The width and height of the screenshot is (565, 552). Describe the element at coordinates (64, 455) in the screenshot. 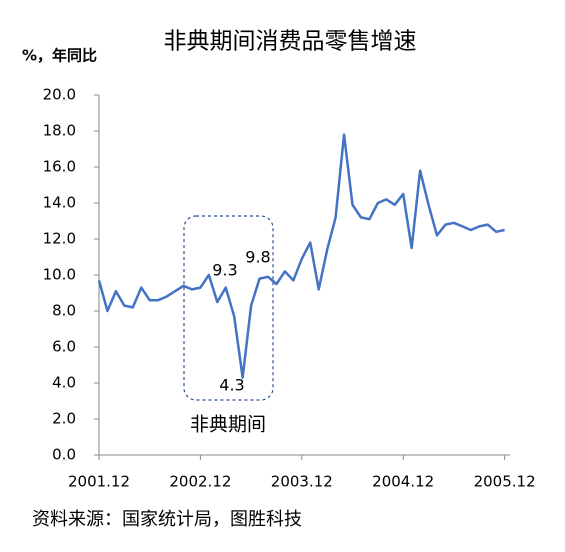

I see `y-tick-label: 0.0` at that location.